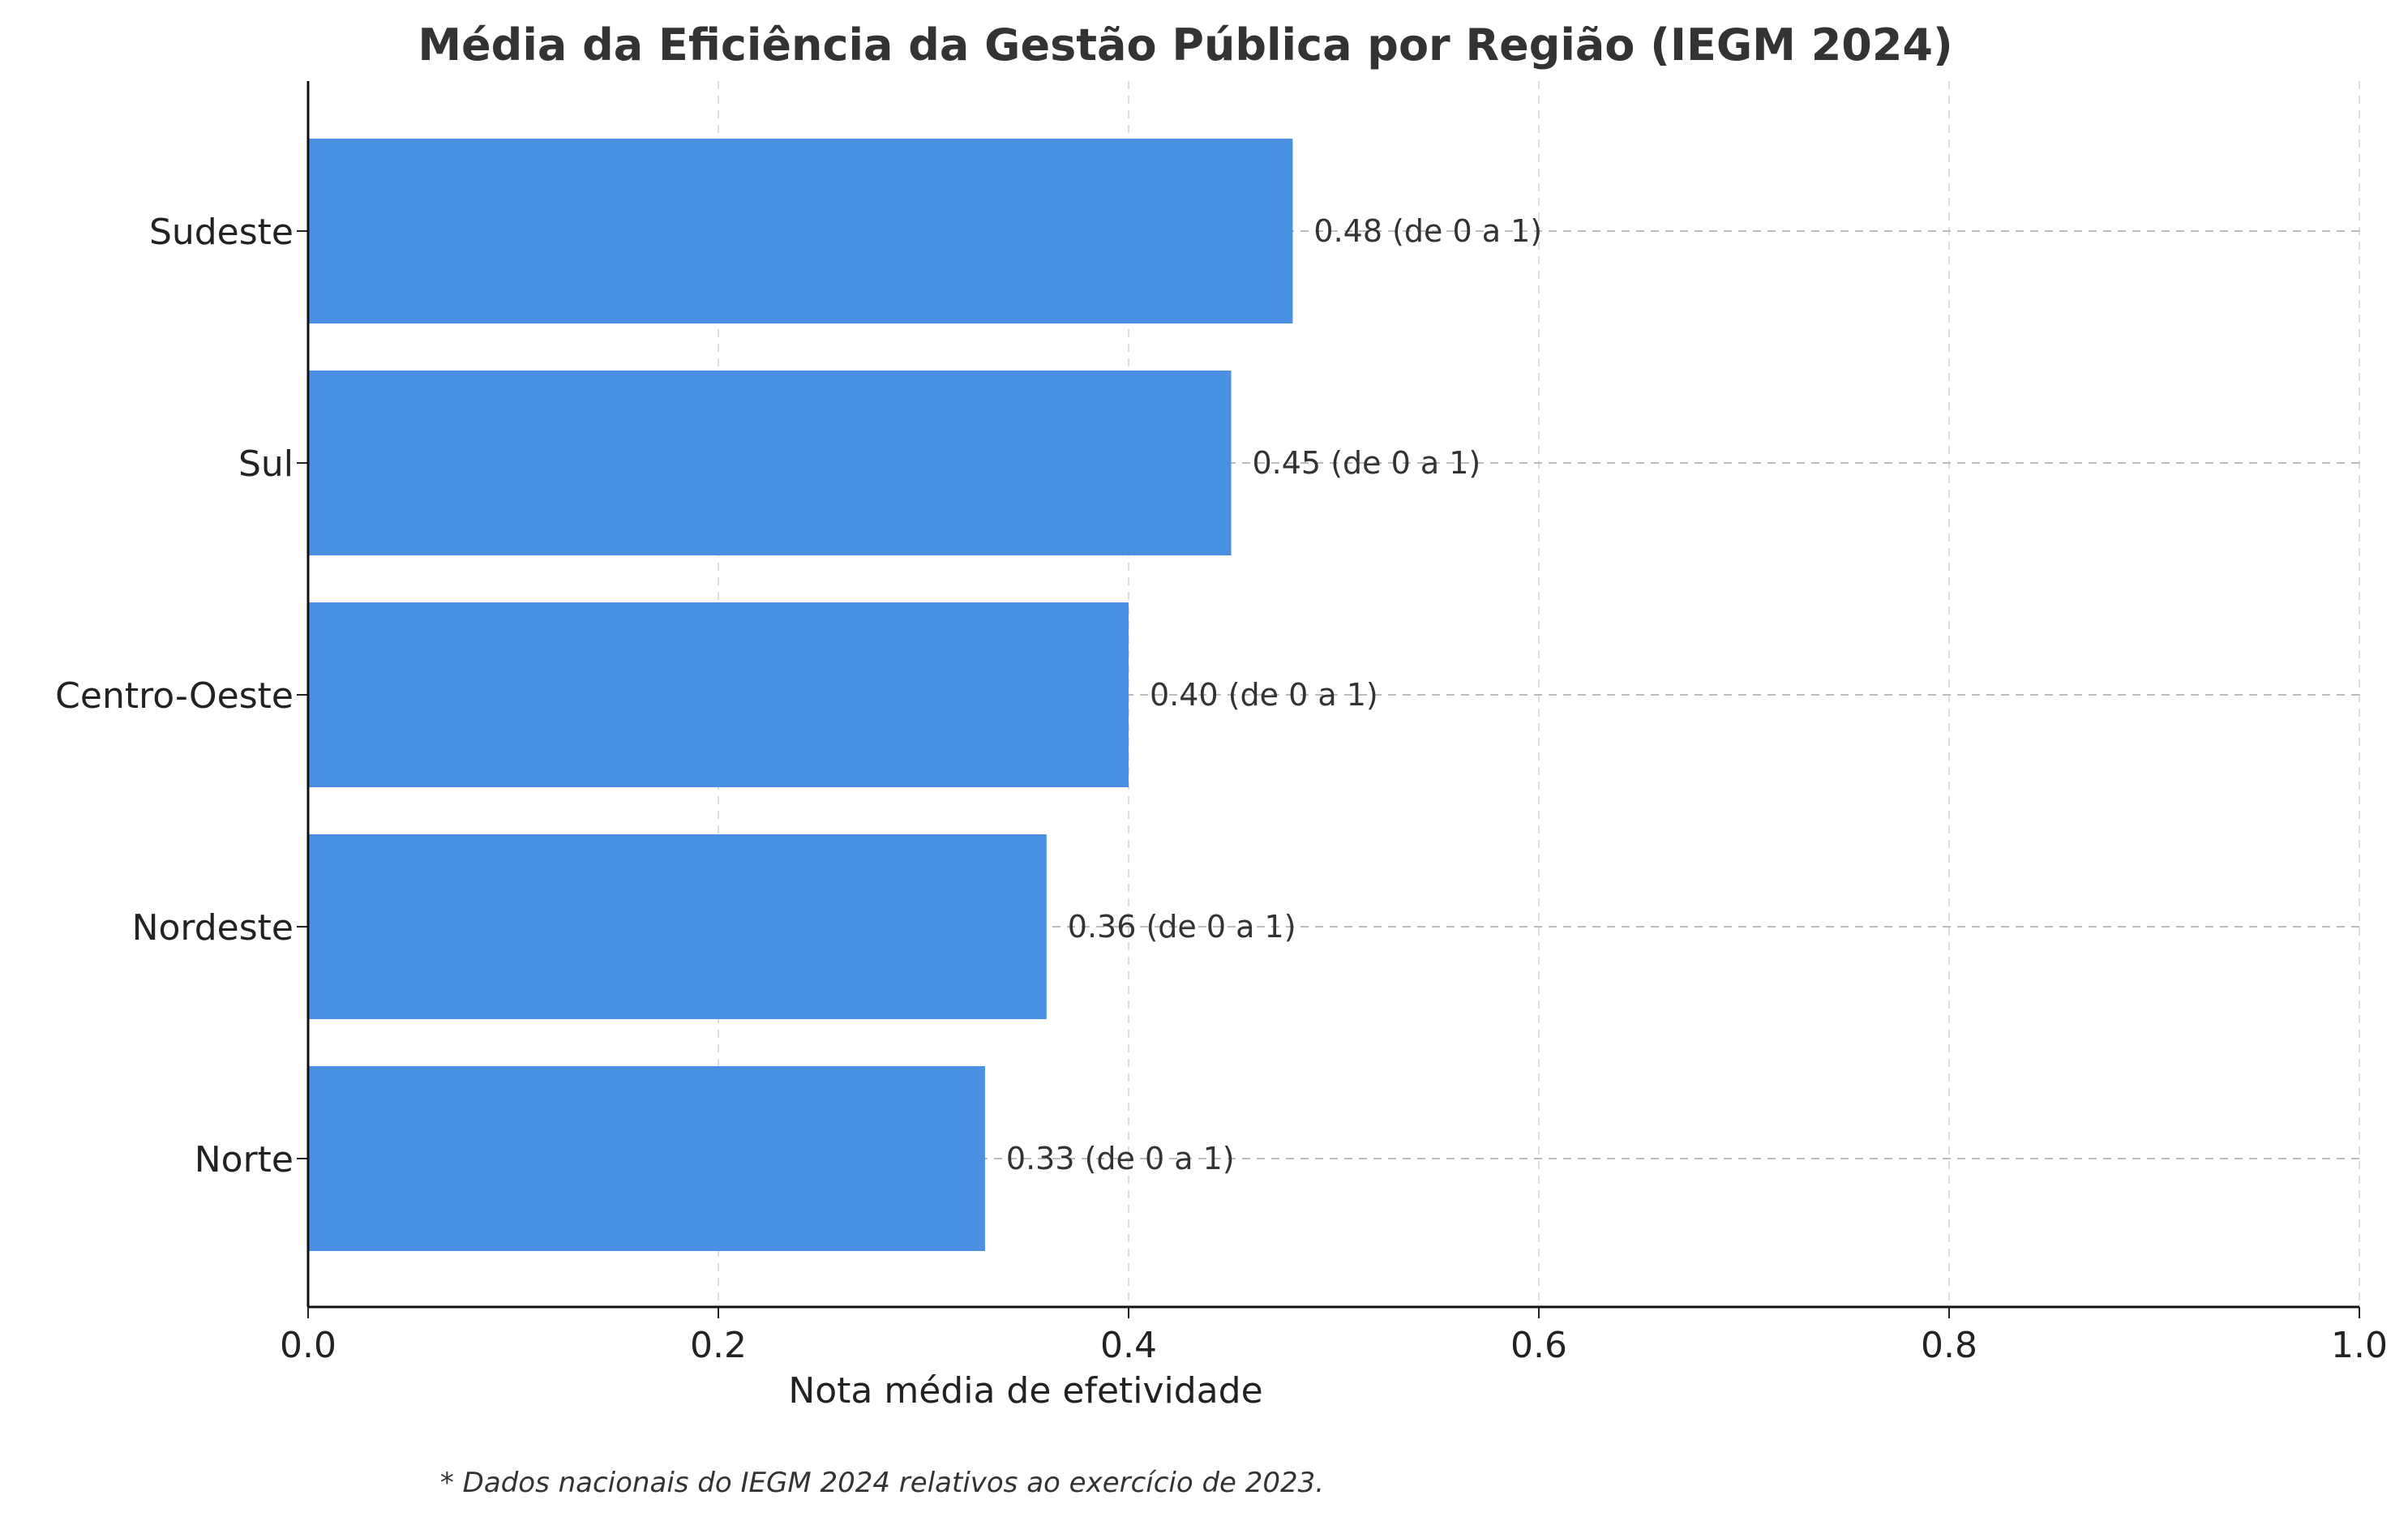 The width and height of the screenshot is (2408, 1521). I want to click on x-tick-label: 1.0, so click(2359, 1346).